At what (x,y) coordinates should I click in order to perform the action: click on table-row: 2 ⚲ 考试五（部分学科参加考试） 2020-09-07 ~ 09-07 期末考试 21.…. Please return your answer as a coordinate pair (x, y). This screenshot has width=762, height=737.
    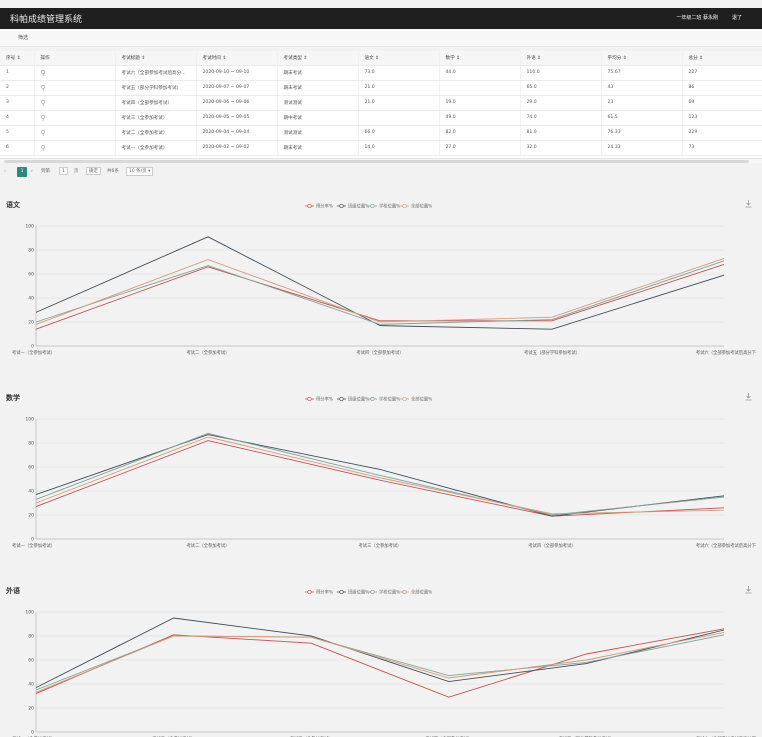
    Looking at the image, I should click on (381, 88).